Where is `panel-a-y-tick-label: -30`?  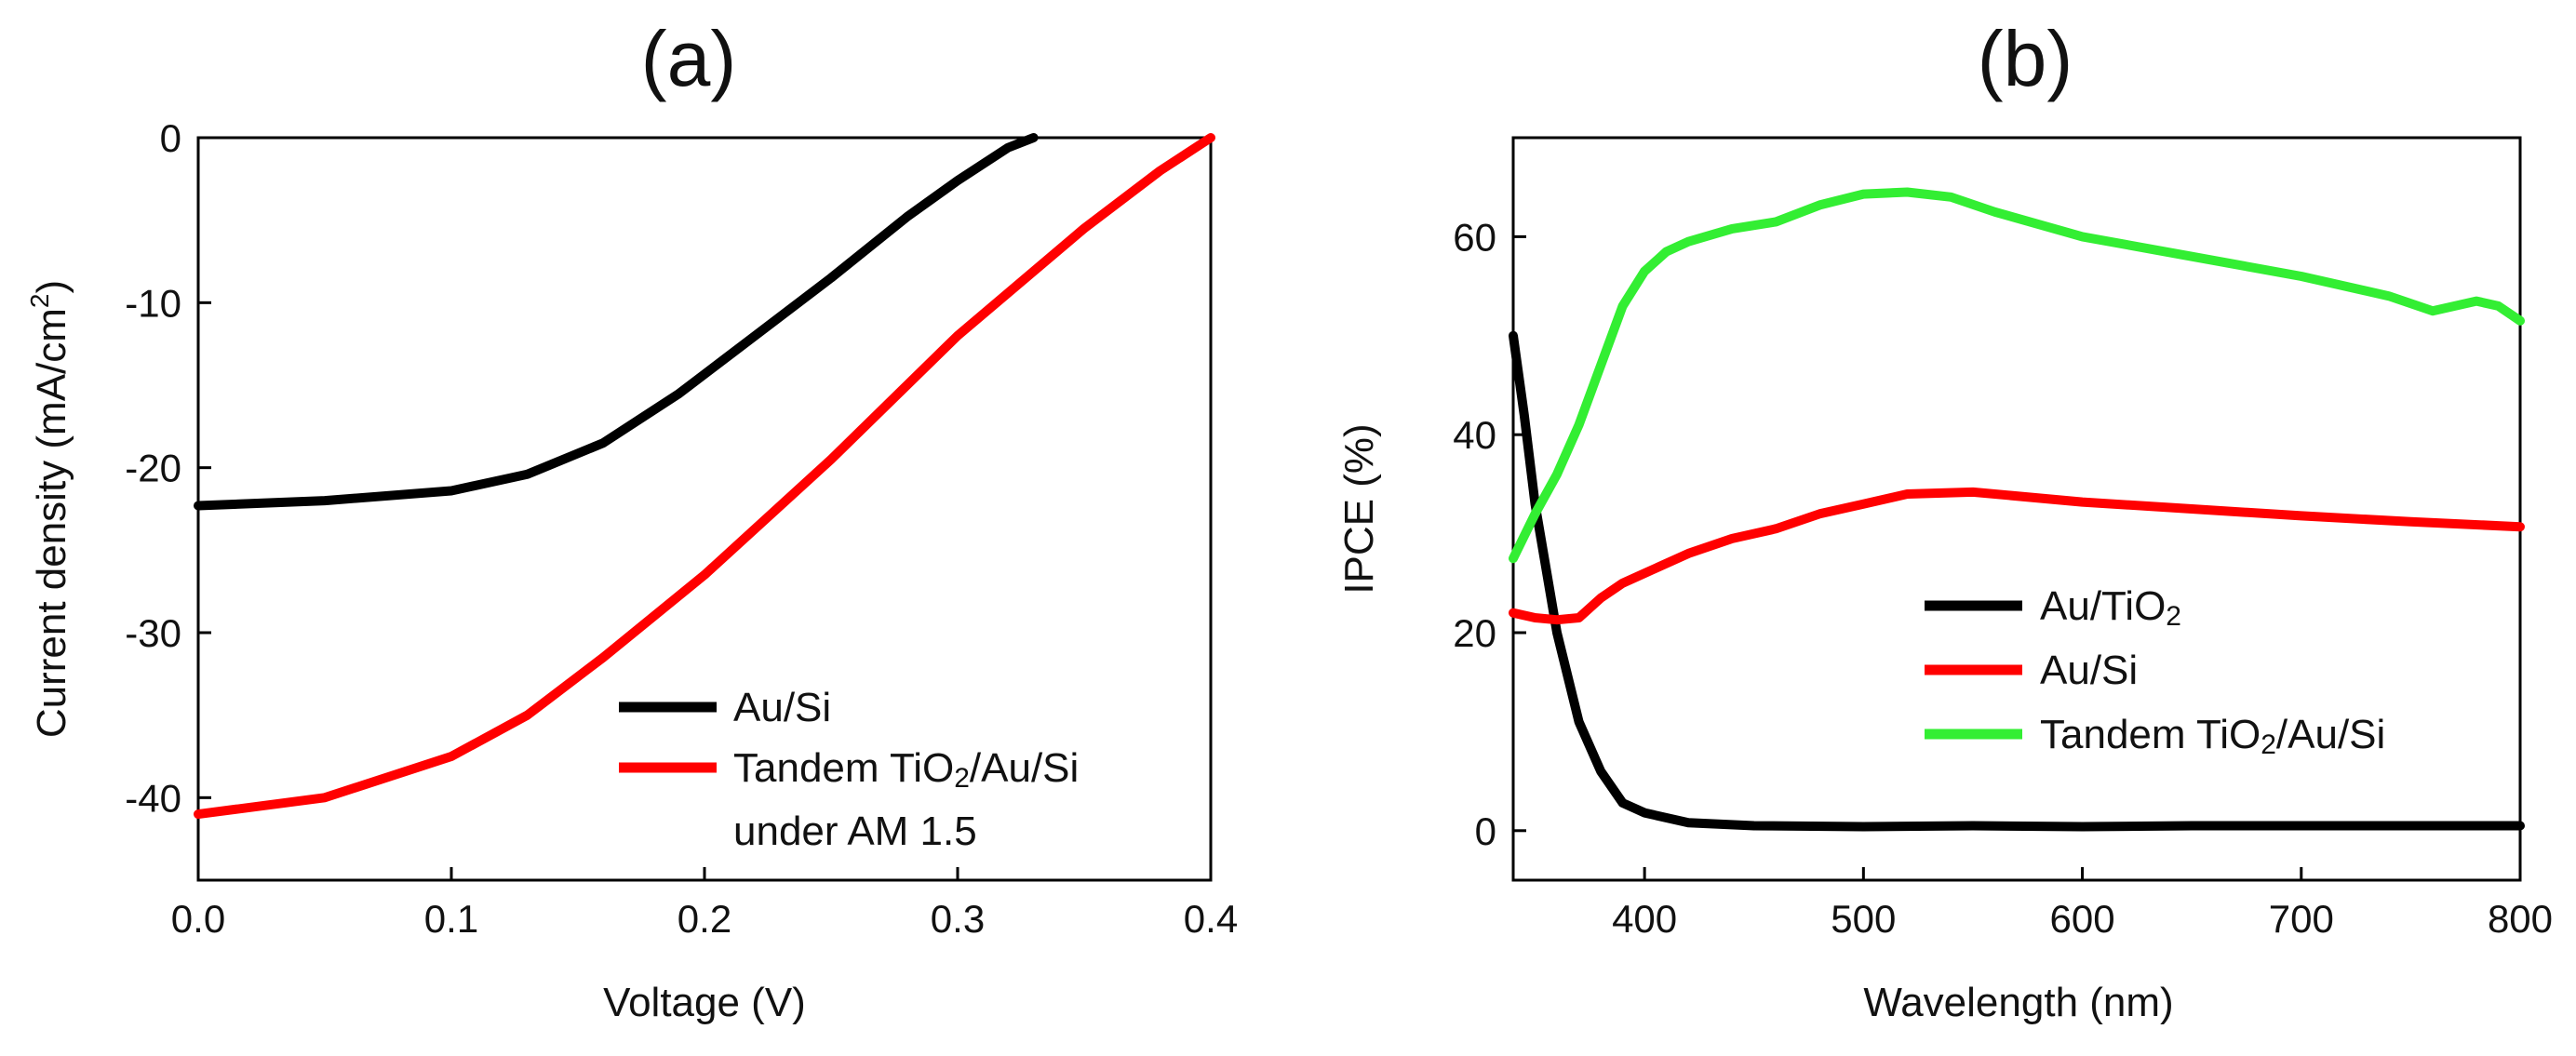
panel-a-y-tick-label: -30 is located at coordinates (153, 633).